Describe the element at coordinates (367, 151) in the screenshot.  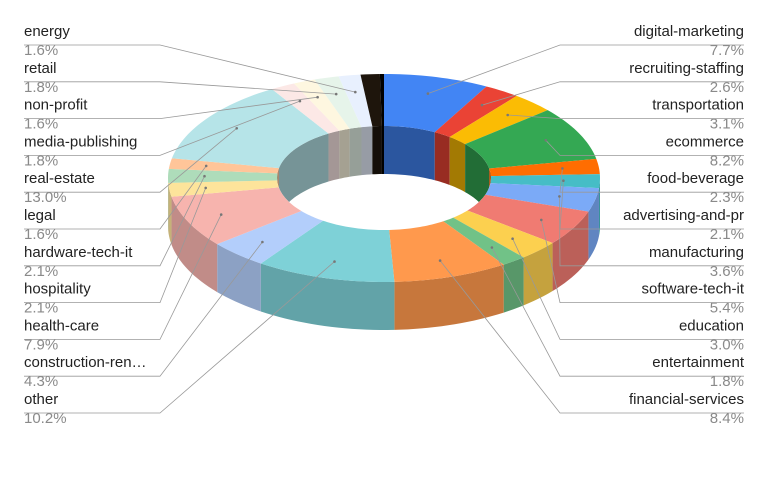
I see `inner-energy` at that location.